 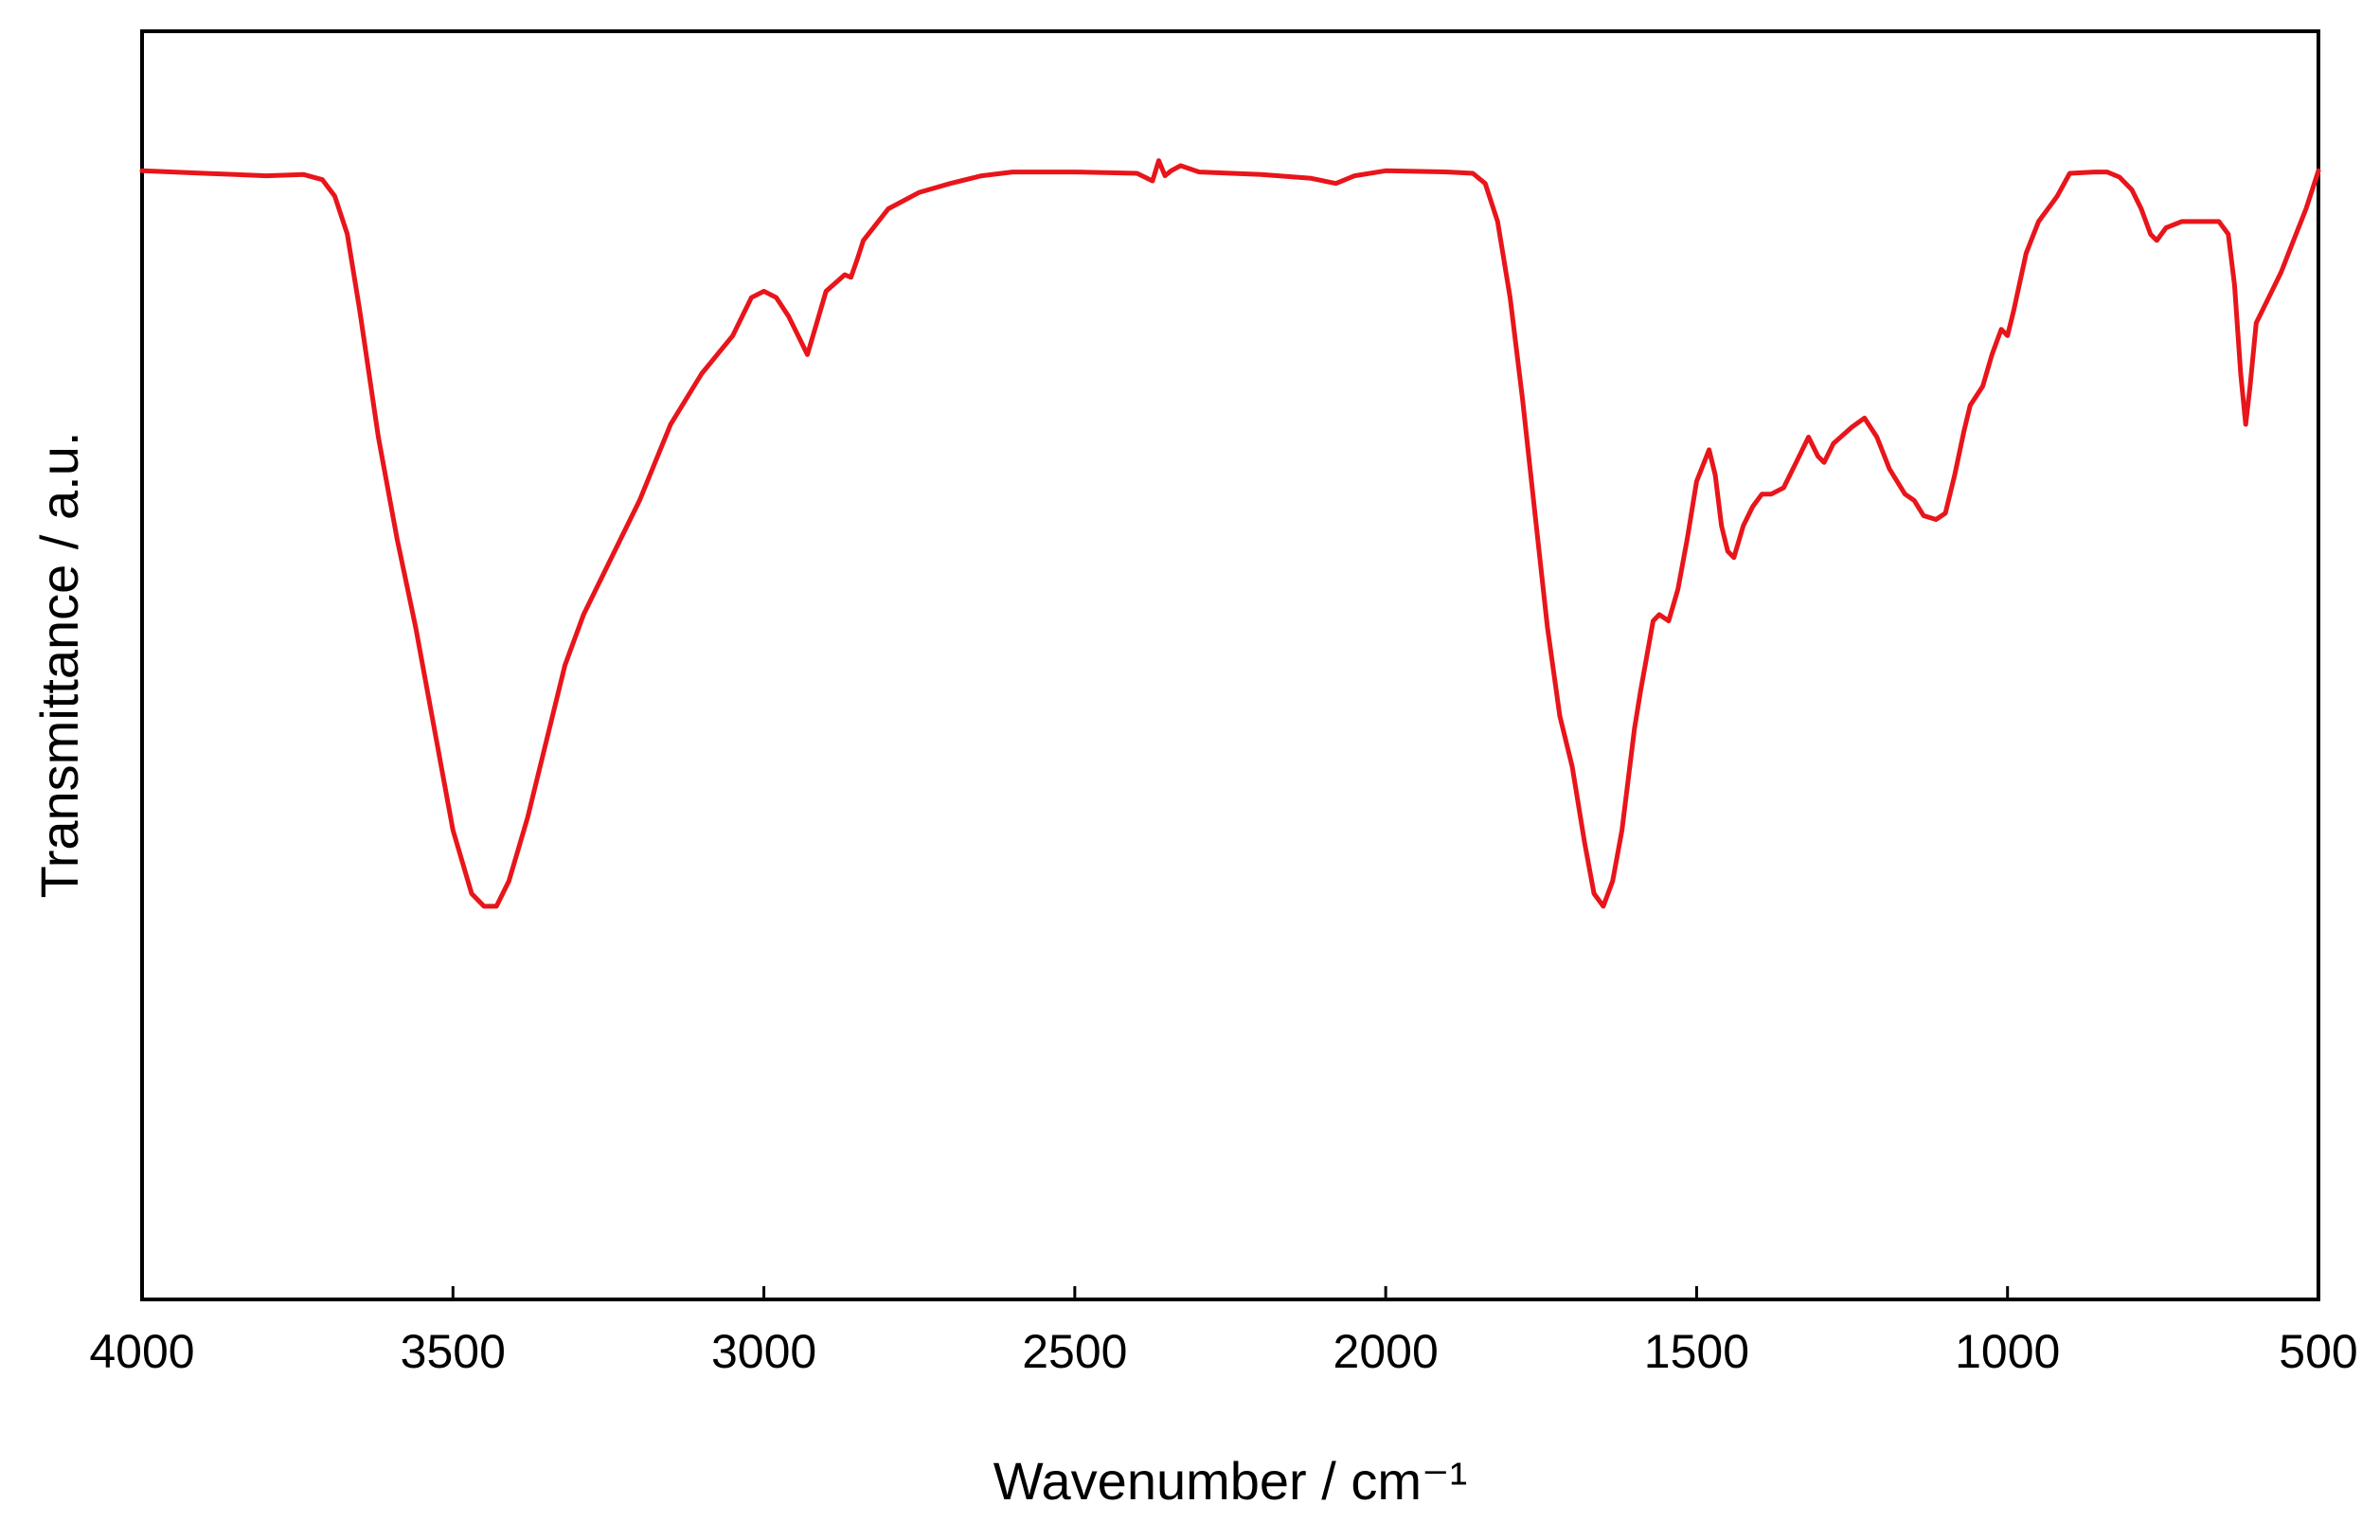 I want to click on y-axis-label: Transmittance / a.u., so click(x=59, y=665).